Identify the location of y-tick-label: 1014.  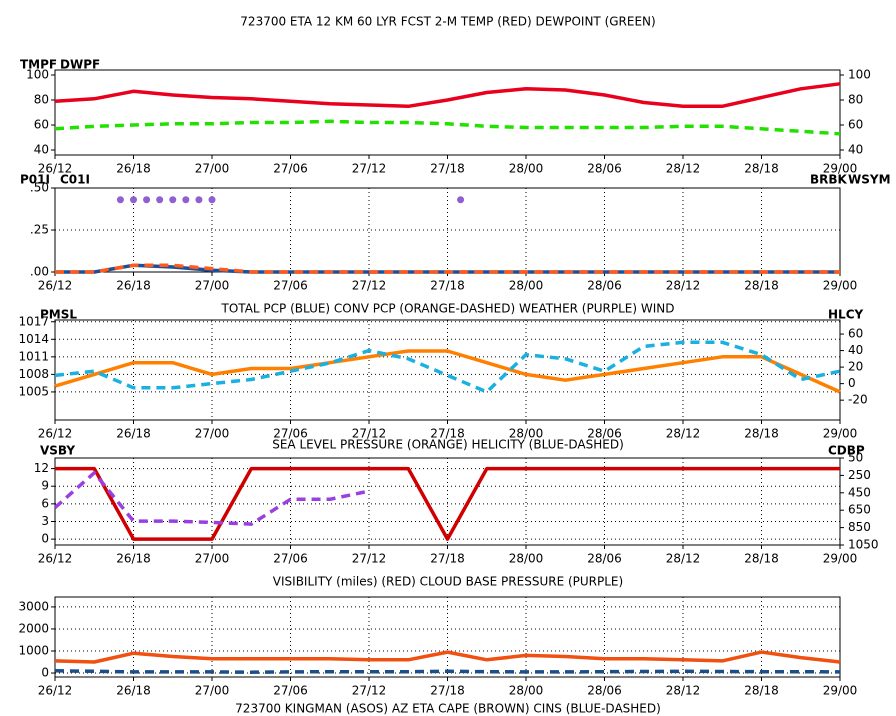
(33, 339).